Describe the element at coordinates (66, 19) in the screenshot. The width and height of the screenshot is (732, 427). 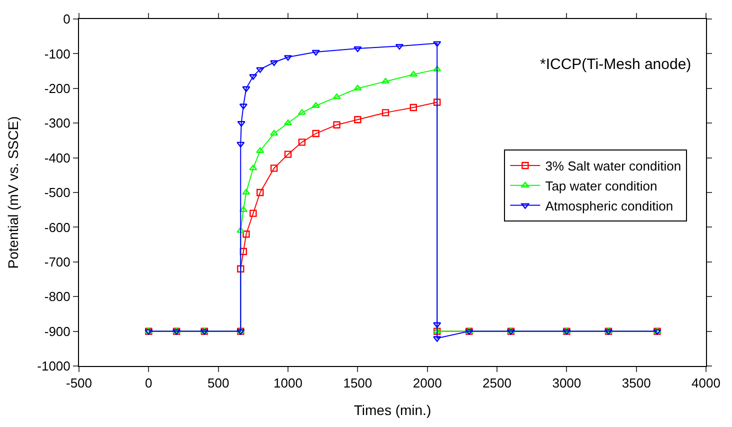
I see `y-tick-label: 0` at that location.